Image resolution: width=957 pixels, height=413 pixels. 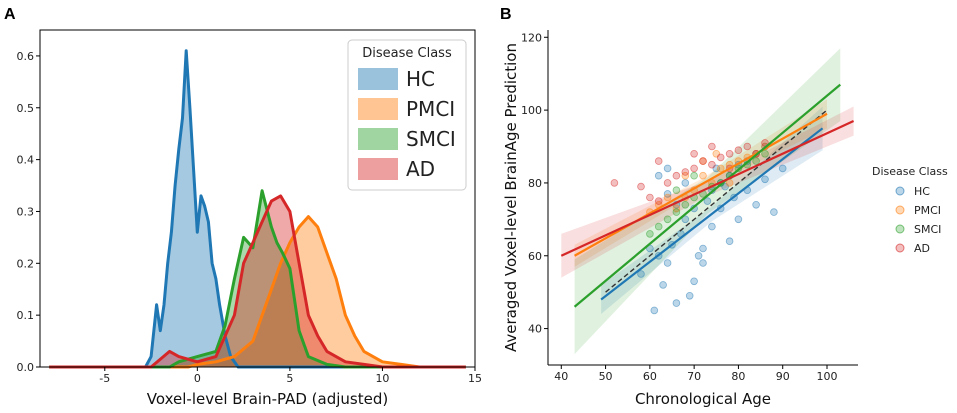 I want to click on regression-line-ad, so click(x=707, y=188).